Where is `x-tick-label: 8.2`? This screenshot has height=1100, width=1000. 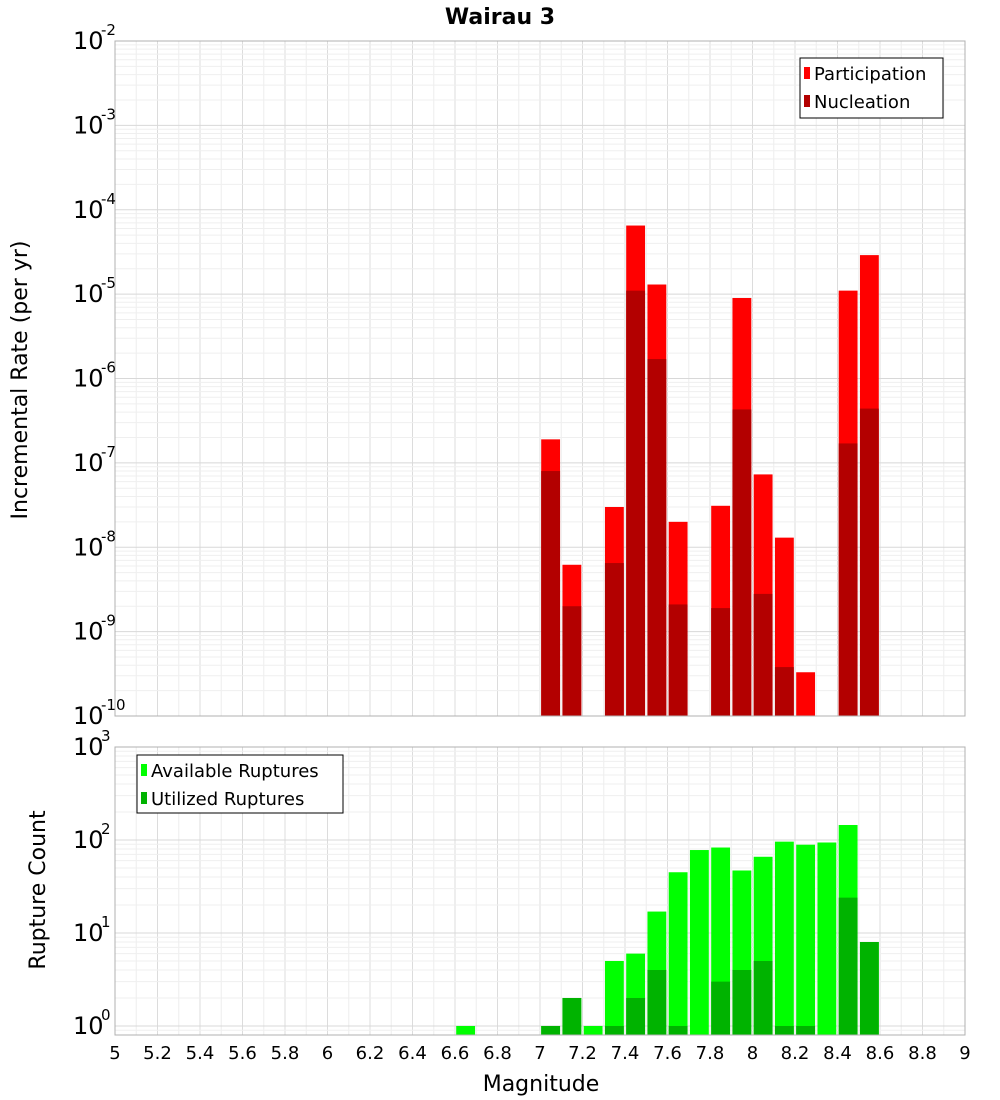 x-tick-label: 8.2 is located at coordinates (795, 1053).